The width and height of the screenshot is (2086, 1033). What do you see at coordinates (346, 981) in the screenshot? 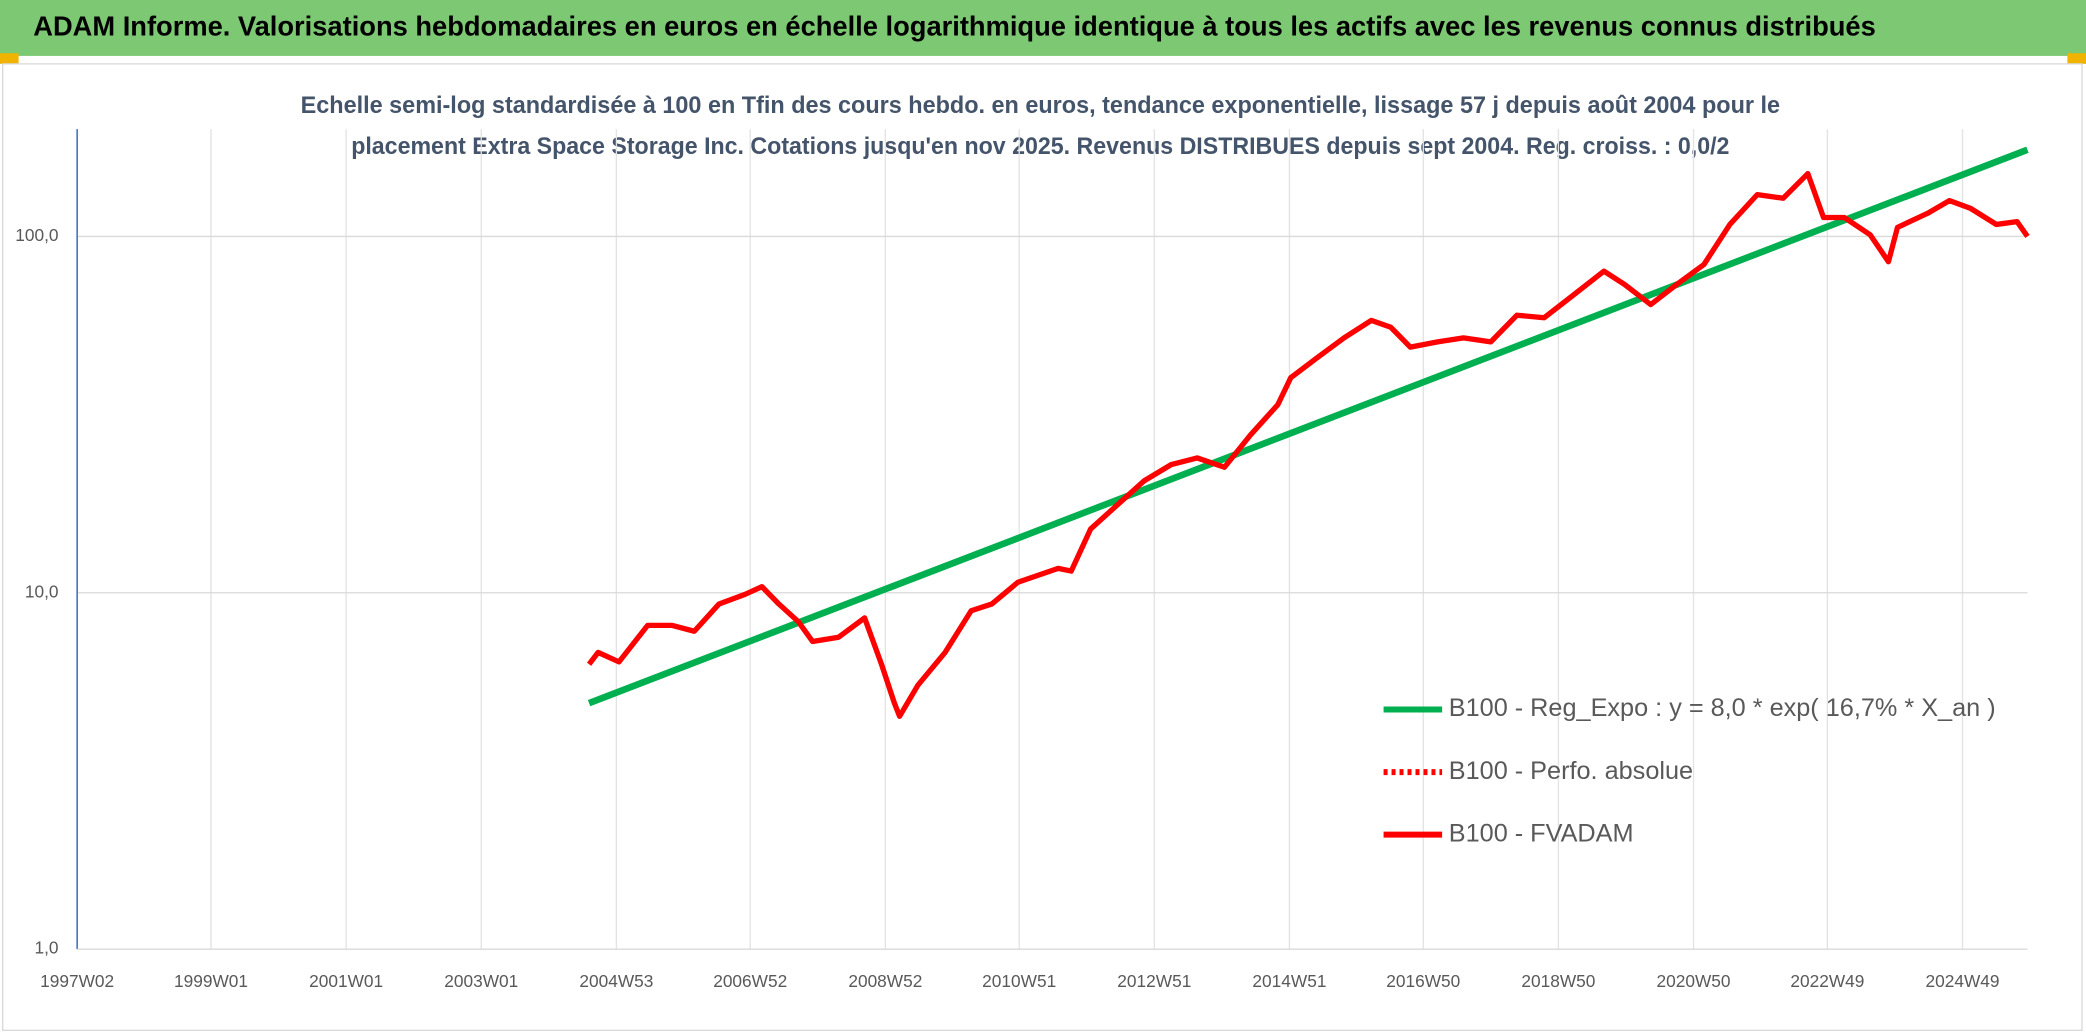
I see `x-tick-label: 2001W01` at bounding box center [346, 981].